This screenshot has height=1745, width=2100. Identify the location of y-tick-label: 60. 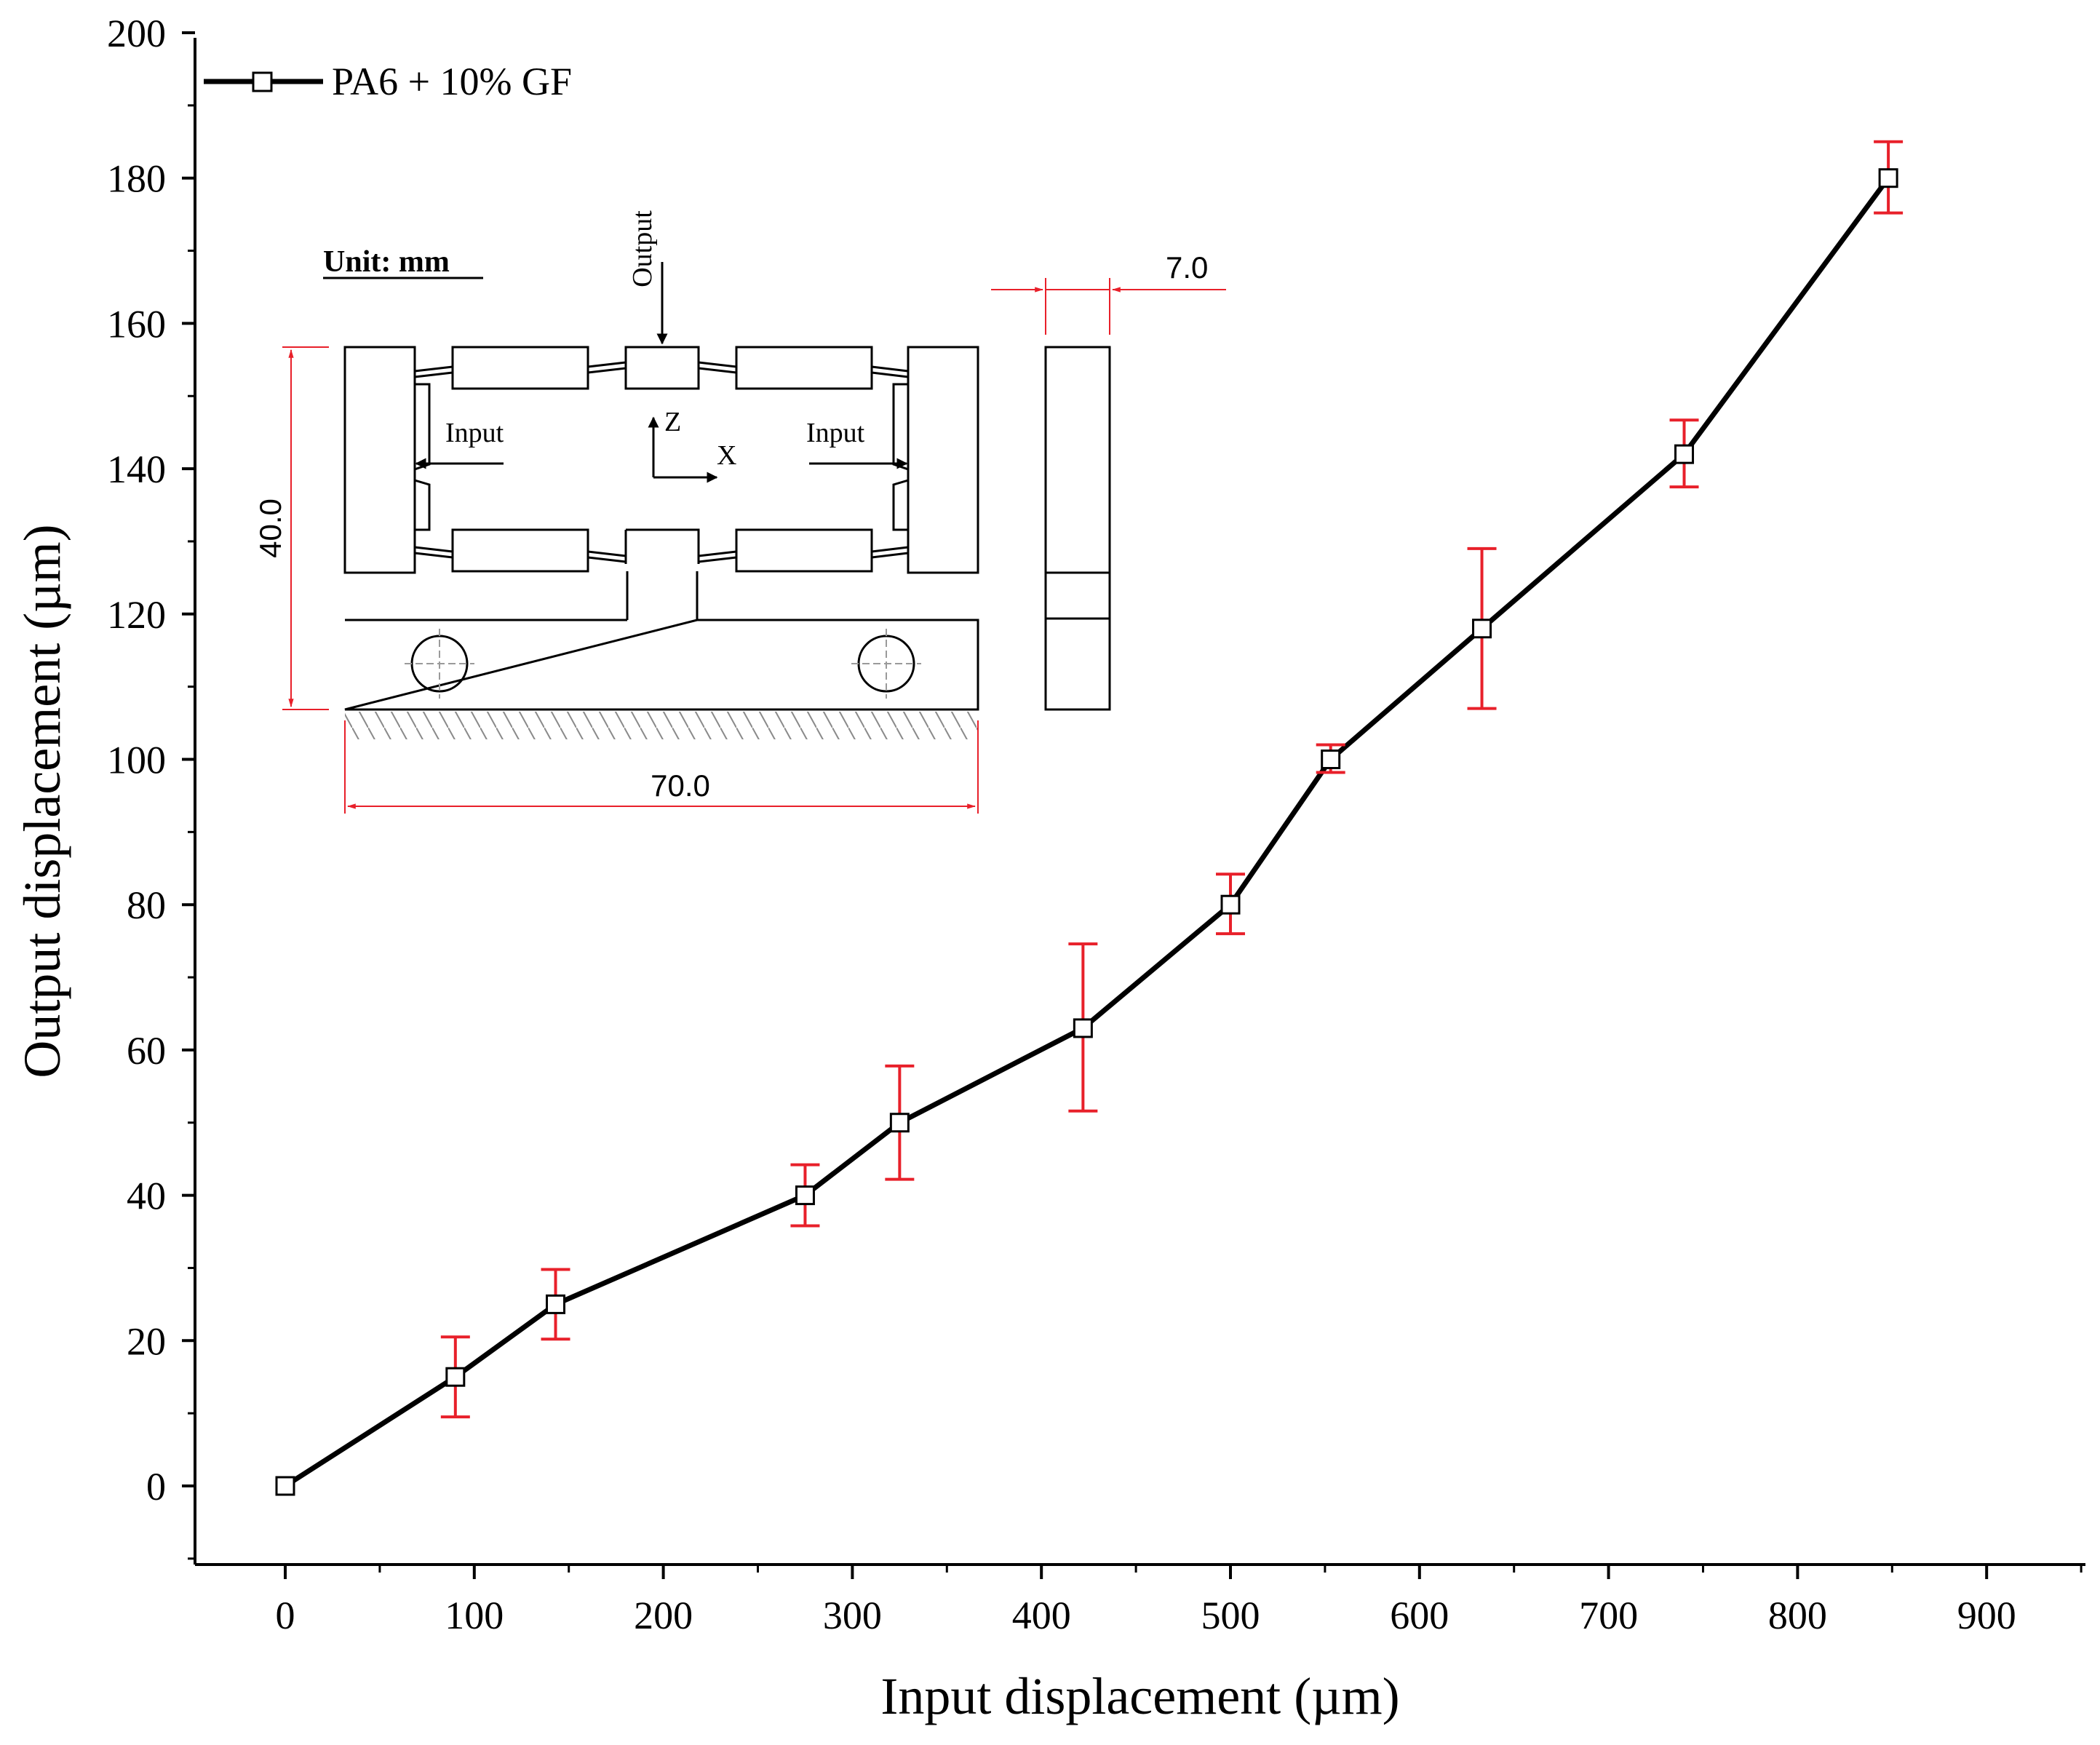
(146, 1051).